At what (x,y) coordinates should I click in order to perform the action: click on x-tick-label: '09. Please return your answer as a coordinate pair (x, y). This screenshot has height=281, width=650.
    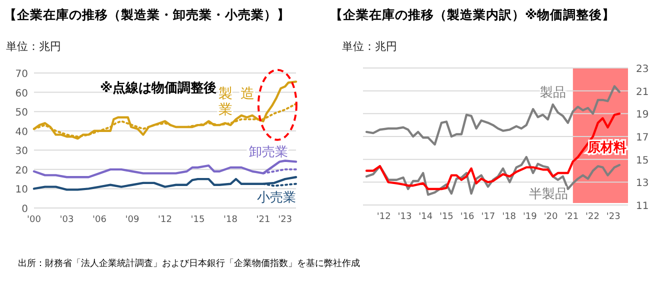
    Looking at the image, I should click on (132, 220).